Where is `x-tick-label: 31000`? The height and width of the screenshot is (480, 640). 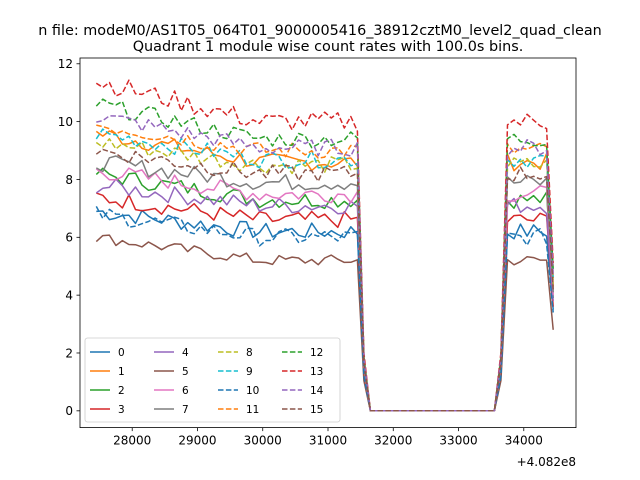
x-tick-label: 31000 is located at coordinates (328, 441).